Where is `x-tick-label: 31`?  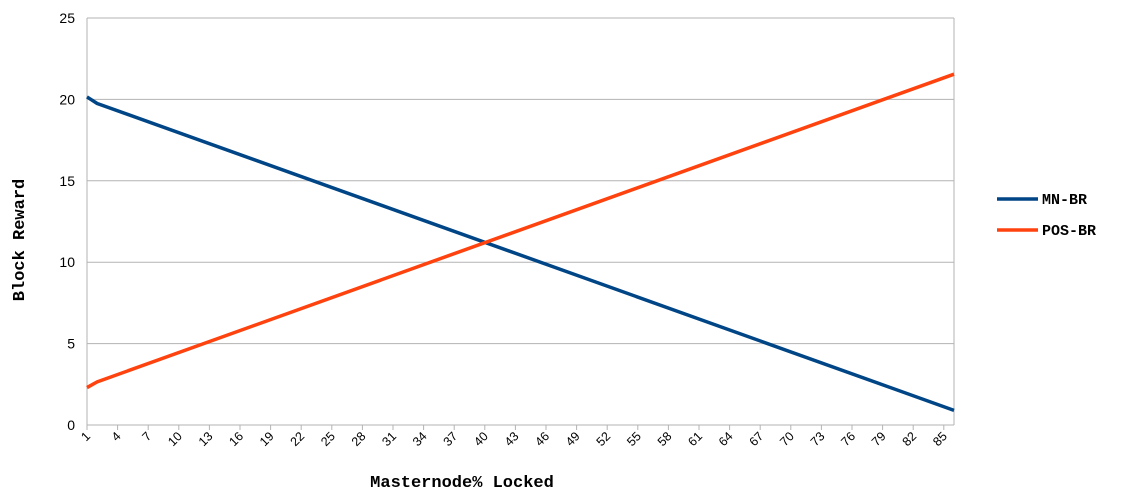
x-tick-label: 31 is located at coordinates (389, 439).